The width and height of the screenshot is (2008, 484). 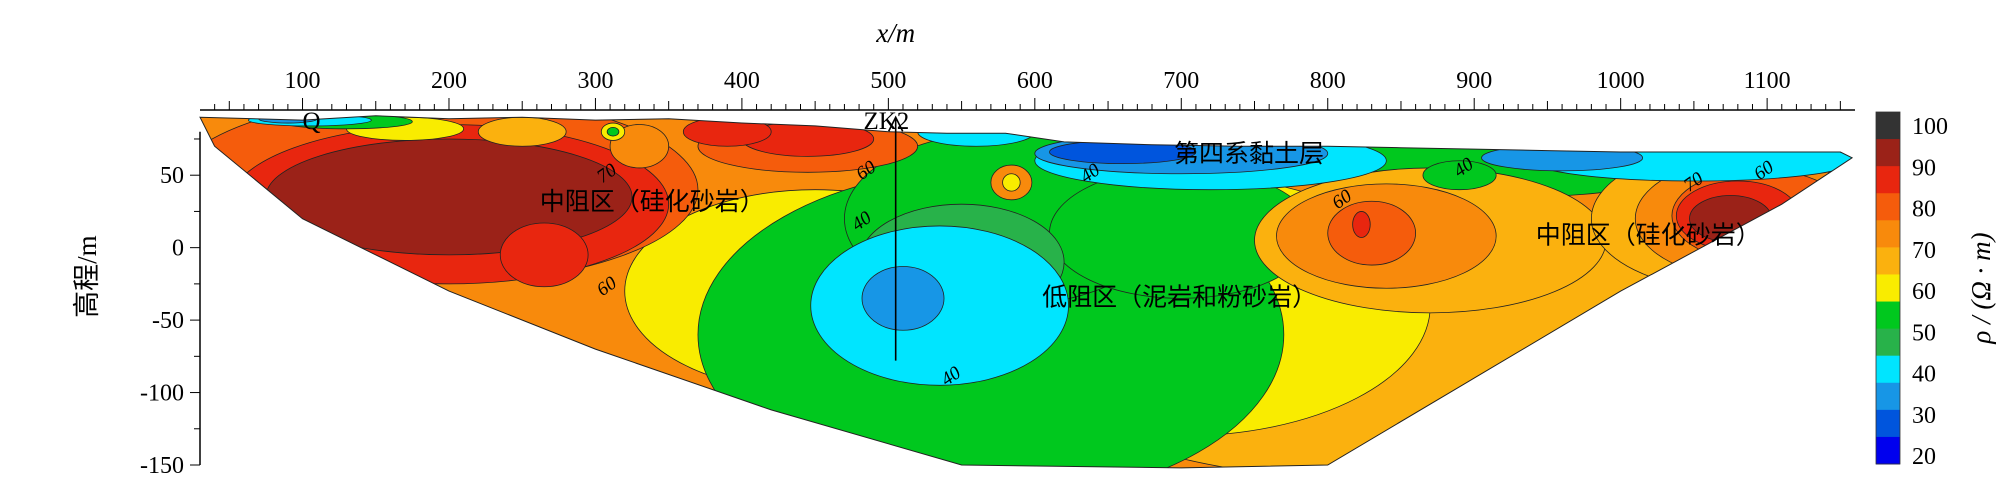 I want to click on colorbar-tick-label: 60, so click(x=1924, y=292).